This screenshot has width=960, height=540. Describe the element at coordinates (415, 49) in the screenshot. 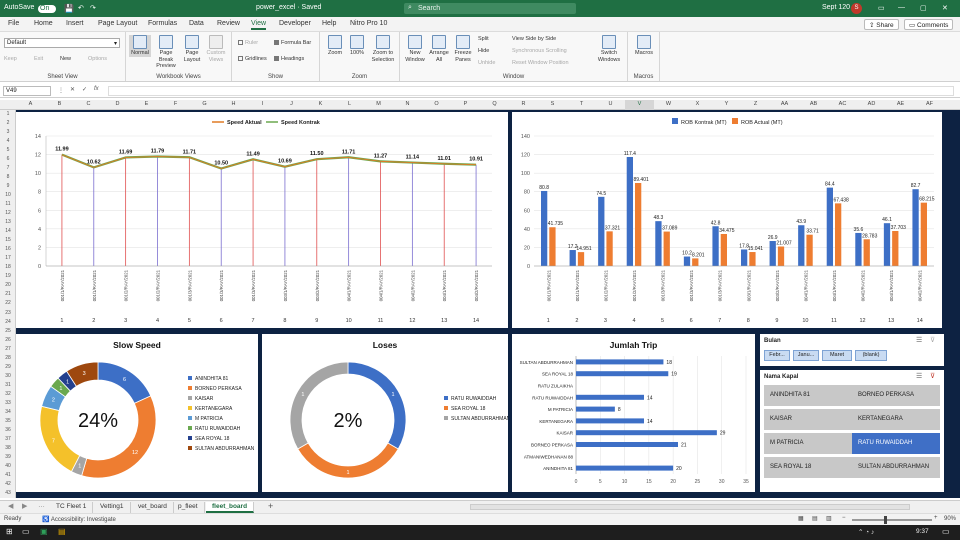

I see `new-window-button: New Window` at that location.